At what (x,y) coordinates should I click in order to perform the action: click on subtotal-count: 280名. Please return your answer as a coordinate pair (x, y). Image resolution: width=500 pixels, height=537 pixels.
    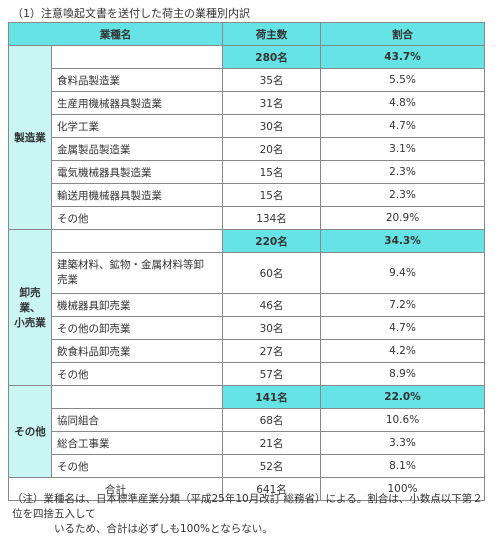
    Looking at the image, I should click on (271, 57).